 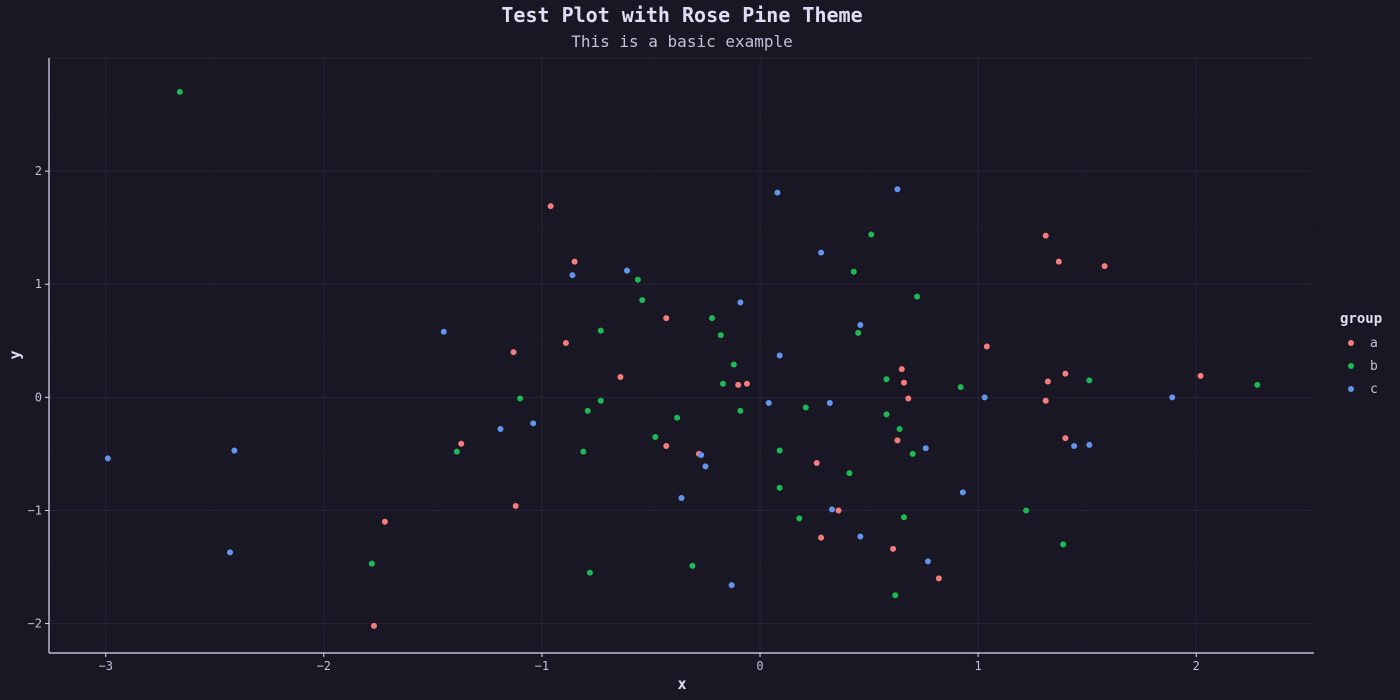 What do you see at coordinates (38, 171) in the screenshot?
I see `y-tick-label: 2` at bounding box center [38, 171].